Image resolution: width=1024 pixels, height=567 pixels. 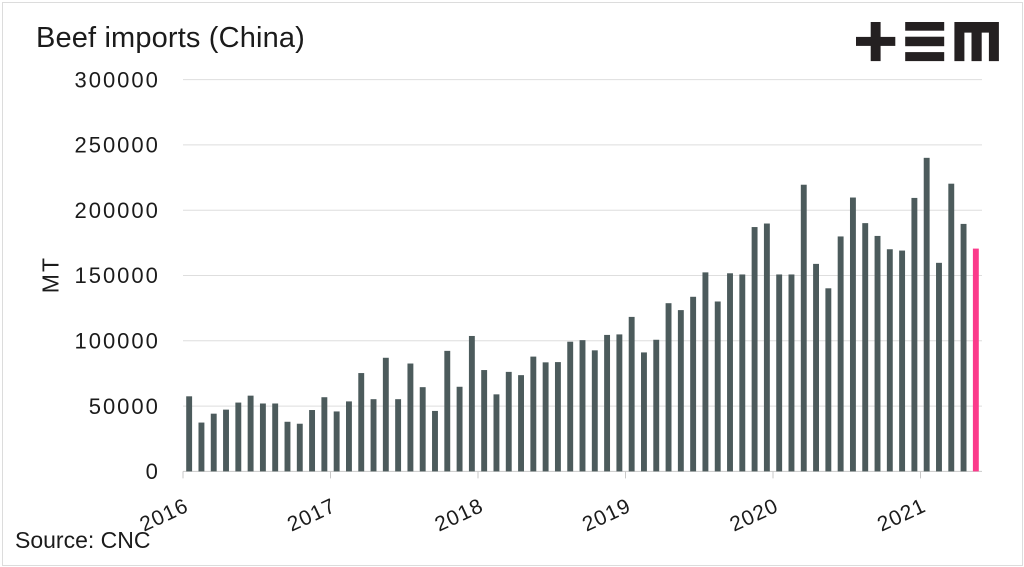 I want to click on svg-text: 150000, so click(x=116, y=275).